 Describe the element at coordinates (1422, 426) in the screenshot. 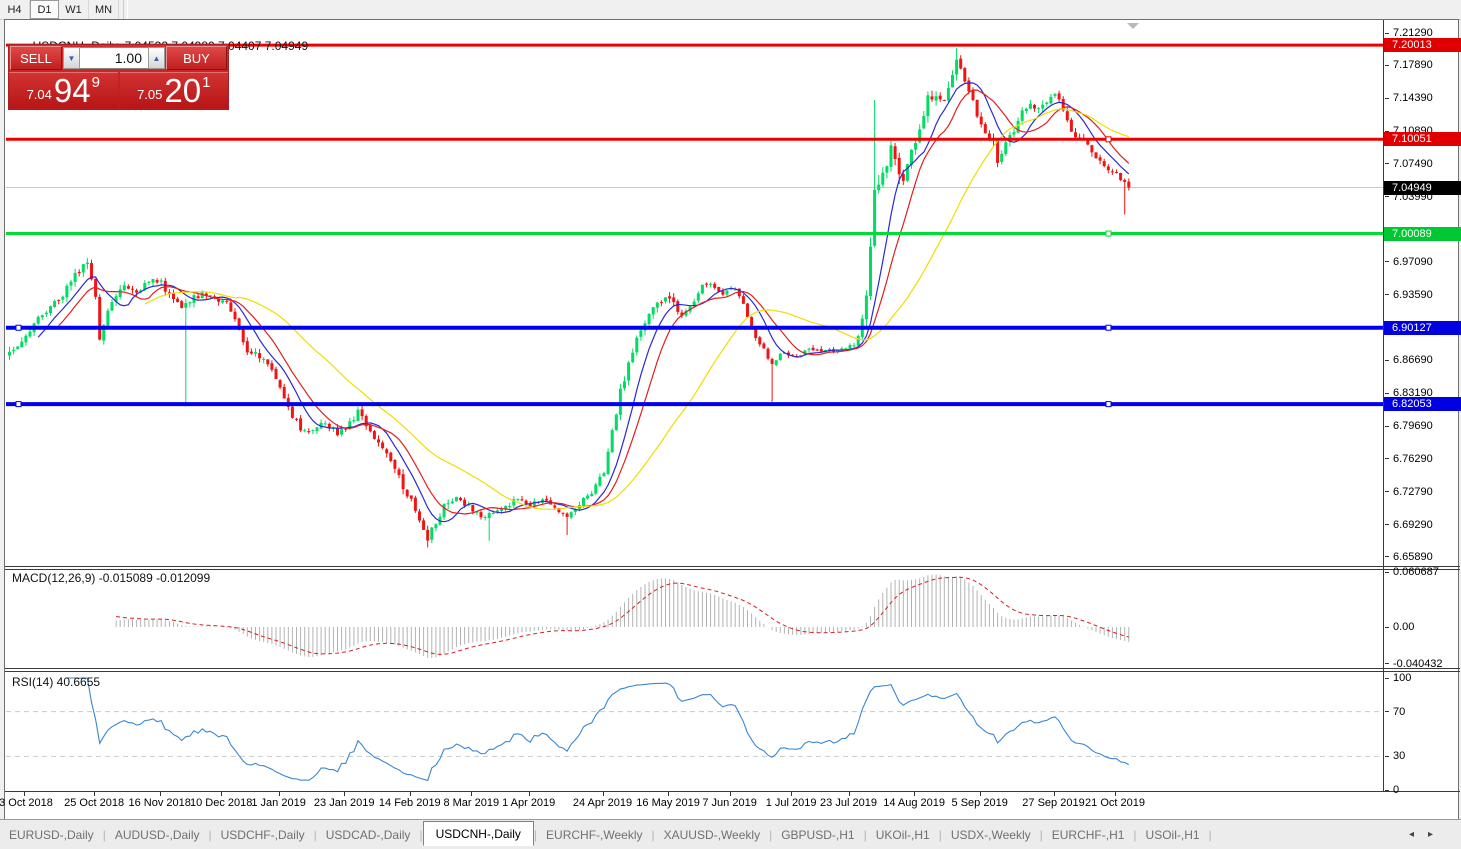

I see `price-tick-6.79690: 6.79690` at that location.